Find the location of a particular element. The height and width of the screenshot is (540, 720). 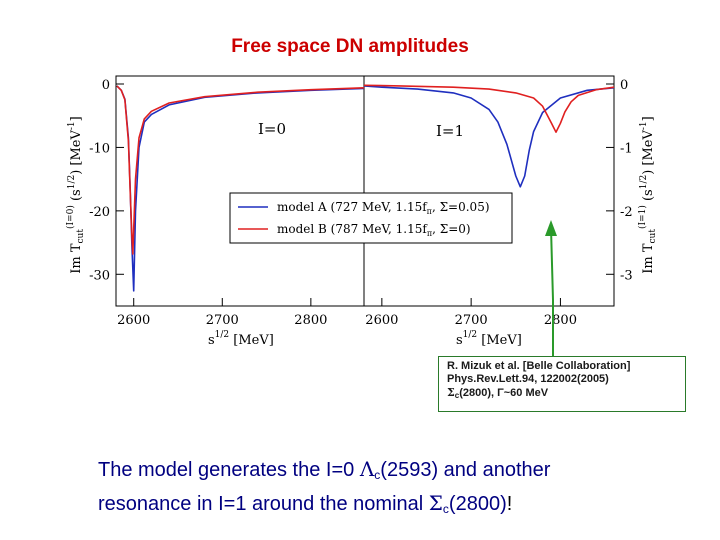

y-tick-label-p0-1: -10 is located at coordinates (99, 148).